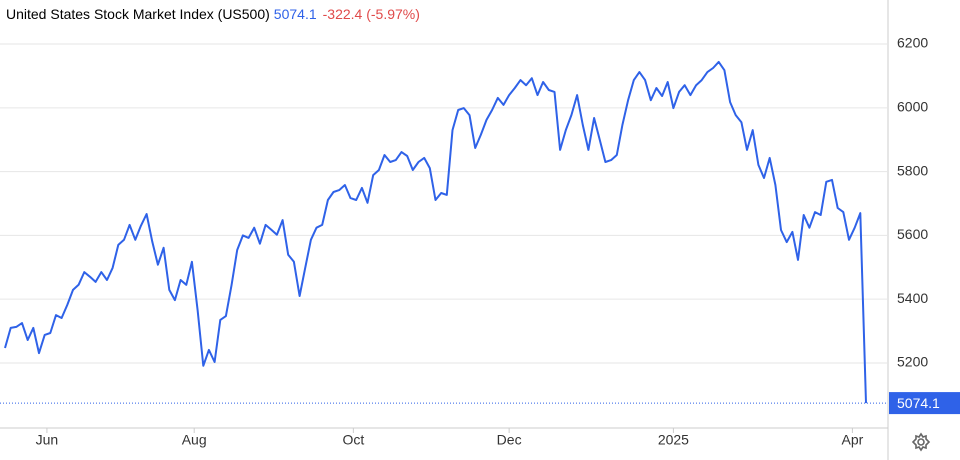  Describe the element at coordinates (853, 440) in the screenshot. I see `x-tick-label: Apr` at that location.